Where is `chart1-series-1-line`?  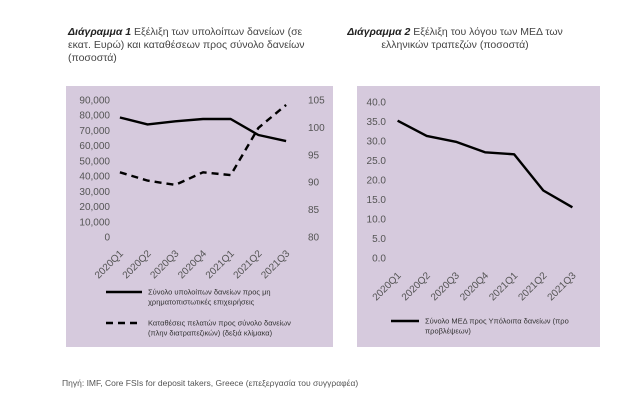
chart1-series-1-line is located at coordinates (203, 129).